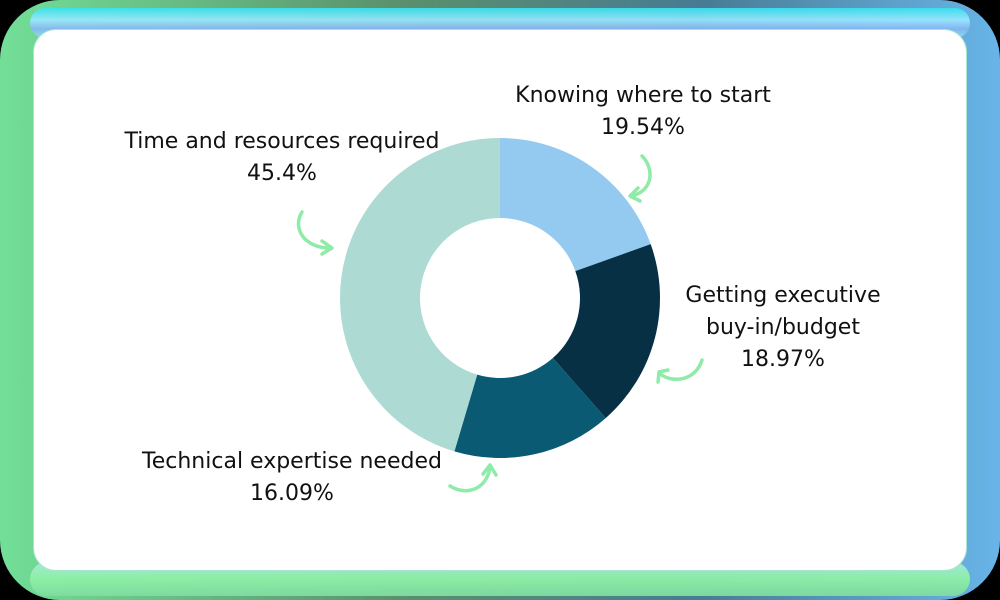 This screenshot has height=600, width=1000. Describe the element at coordinates (281, 158) in the screenshot. I see `label-time-and-resources-required: Time and resources required 45.4%` at that location.